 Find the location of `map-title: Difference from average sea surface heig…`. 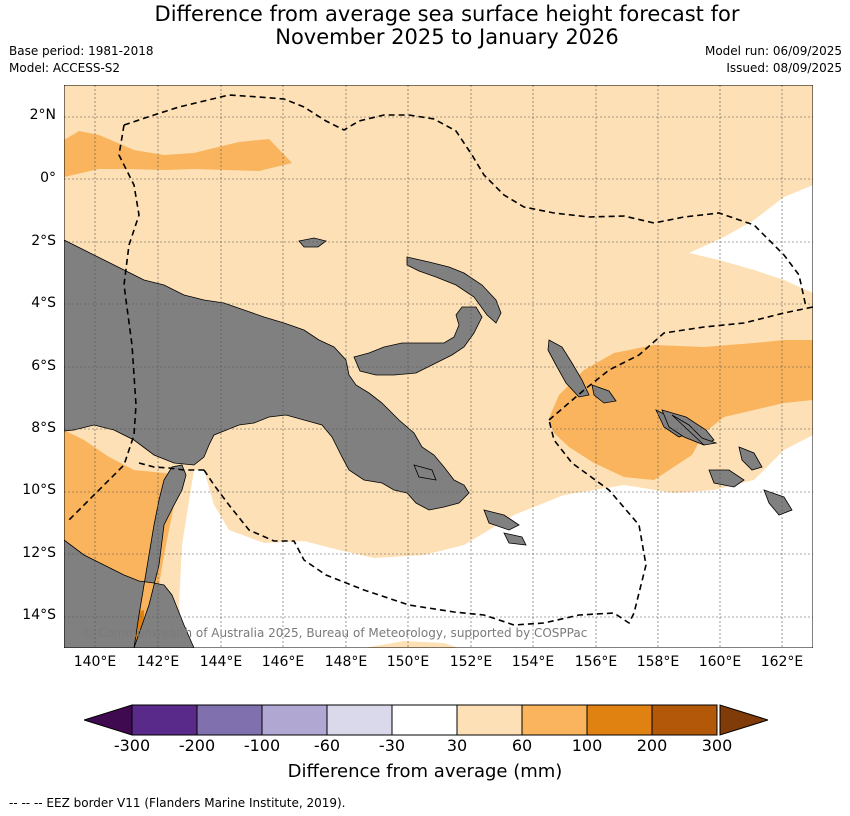

map-title: Difference from average sea surface heig… is located at coordinates (425, 26).